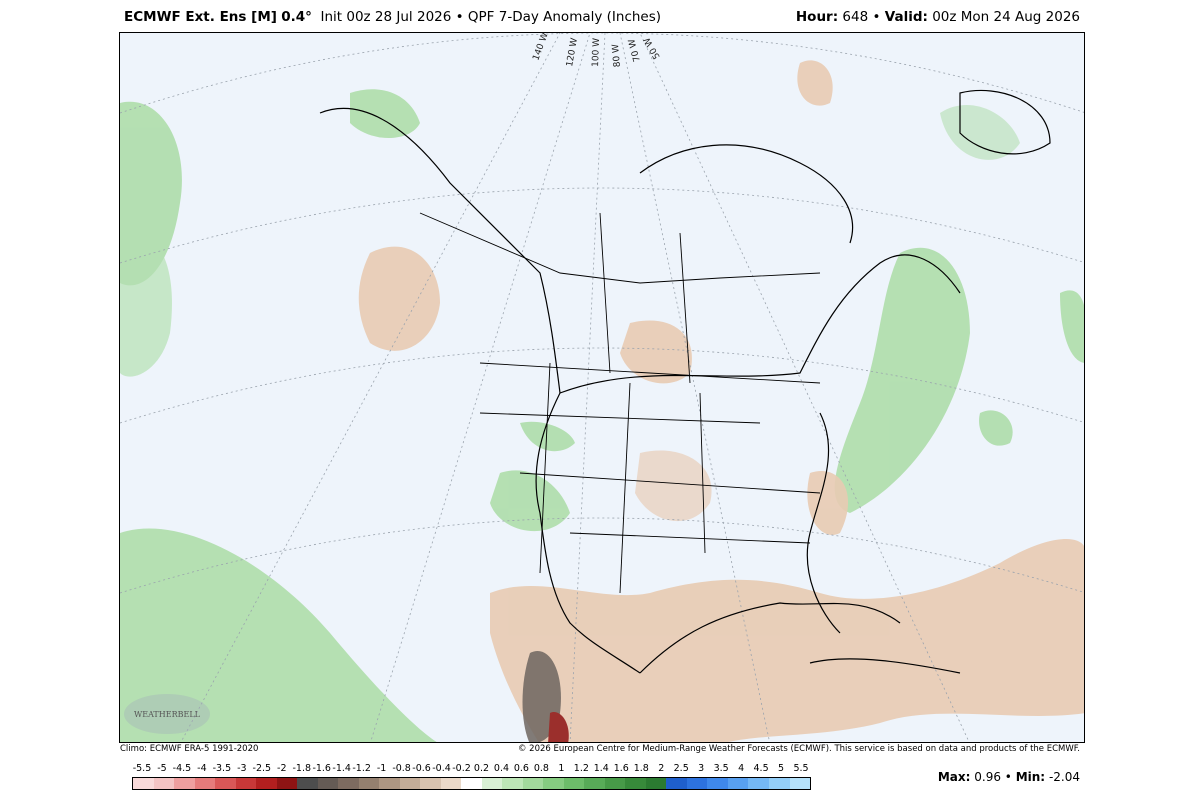  Describe the element at coordinates (855, 17) in the screenshot. I see `hour-value: 648` at that location.